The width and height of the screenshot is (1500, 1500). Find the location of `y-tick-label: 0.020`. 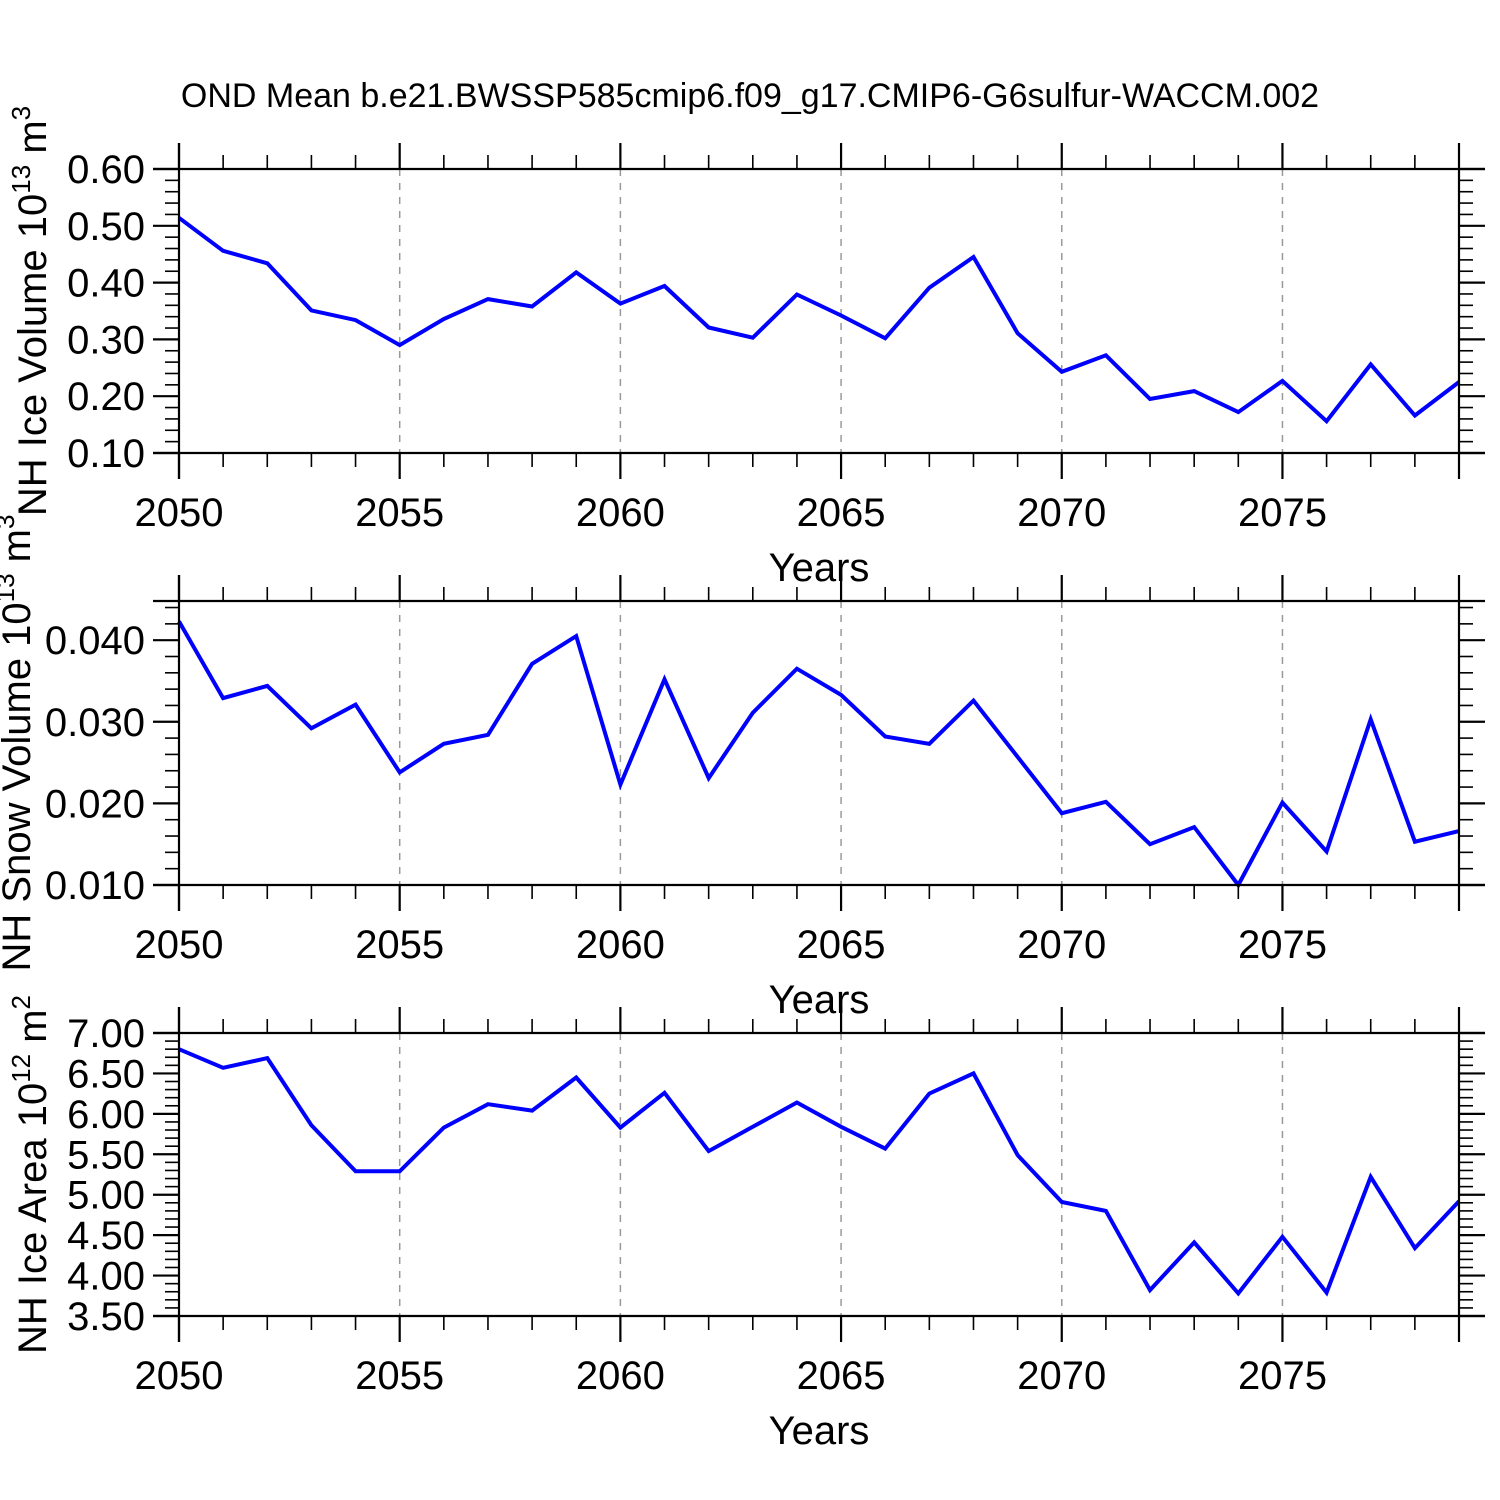

y-tick-label: 0.020 is located at coordinates (95, 804).